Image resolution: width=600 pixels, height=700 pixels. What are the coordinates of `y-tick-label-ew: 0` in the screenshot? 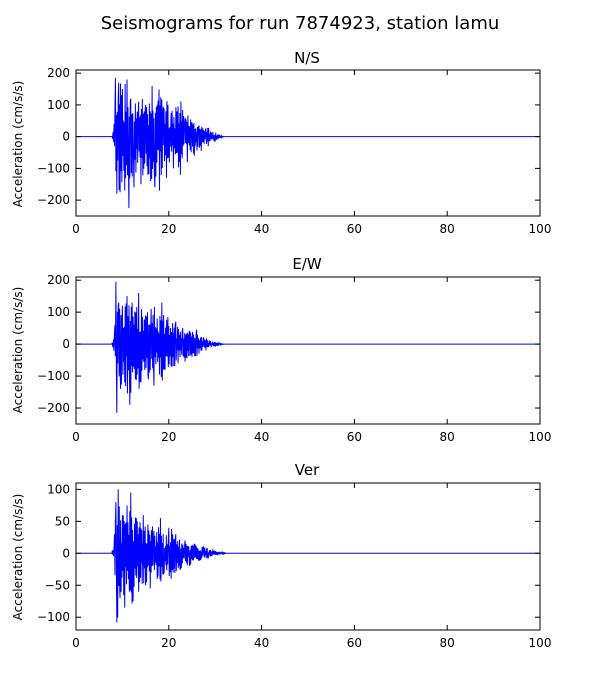 It's located at (66, 344).